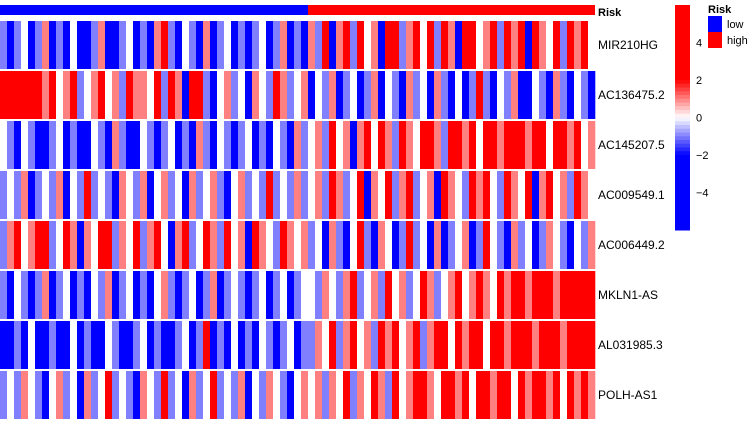  What do you see at coordinates (699, 119) in the screenshot?
I see `colorbar-tick: 0` at bounding box center [699, 119].